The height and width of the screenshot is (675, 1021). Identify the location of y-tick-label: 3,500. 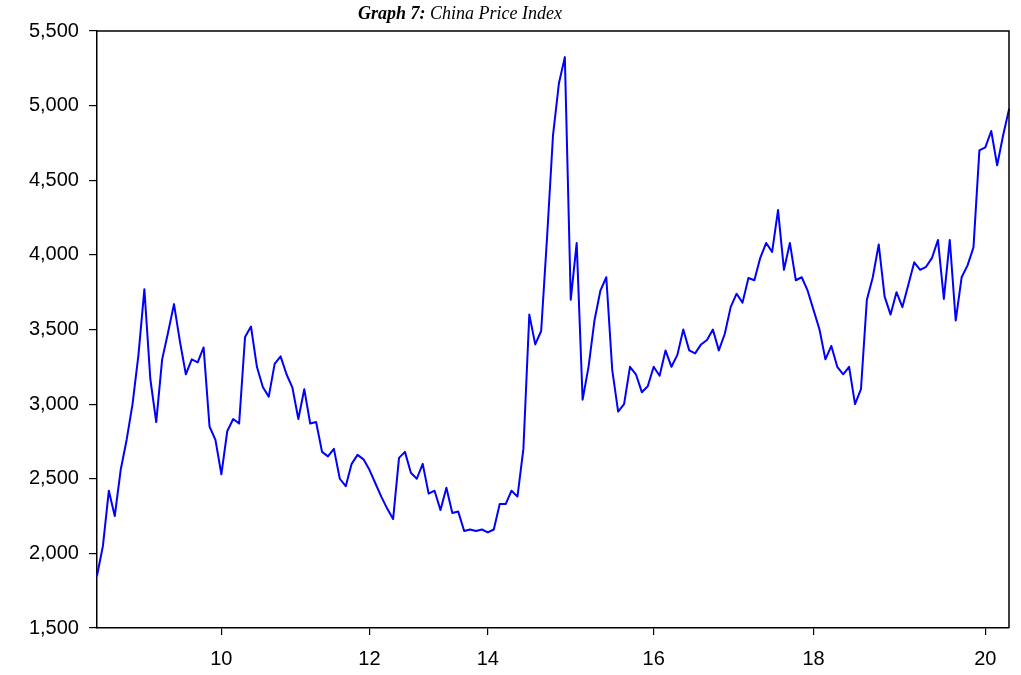
(53, 328).